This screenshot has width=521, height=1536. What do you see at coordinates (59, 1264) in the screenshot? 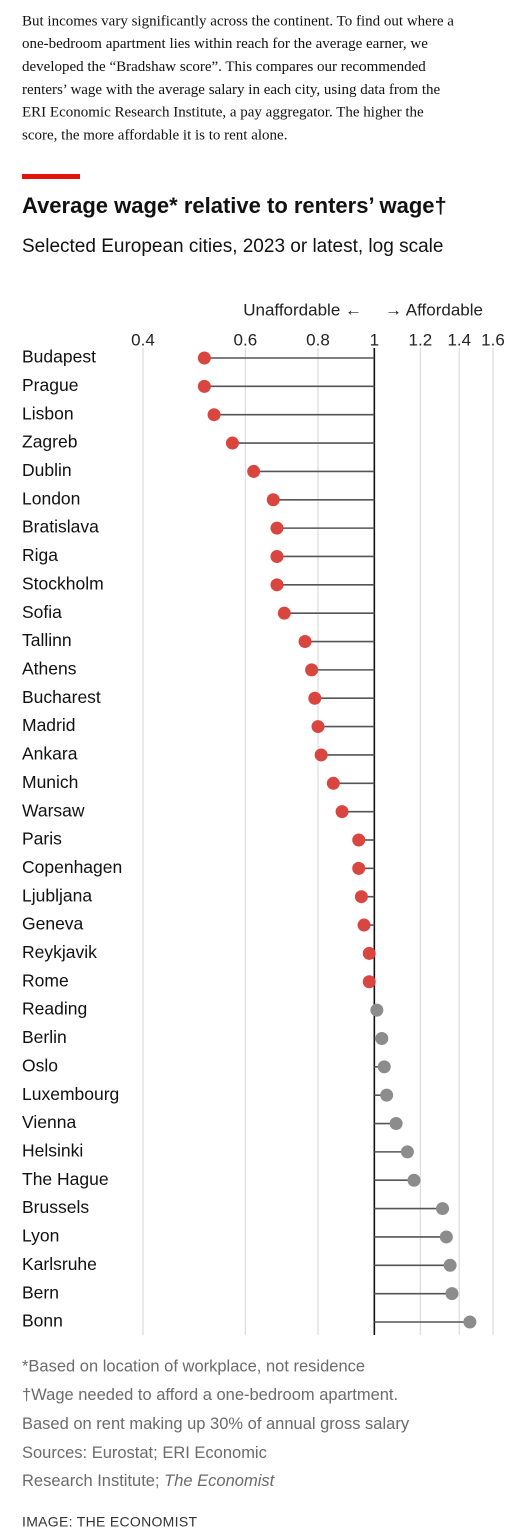
I see `category-label: Karlsruhe` at bounding box center [59, 1264].